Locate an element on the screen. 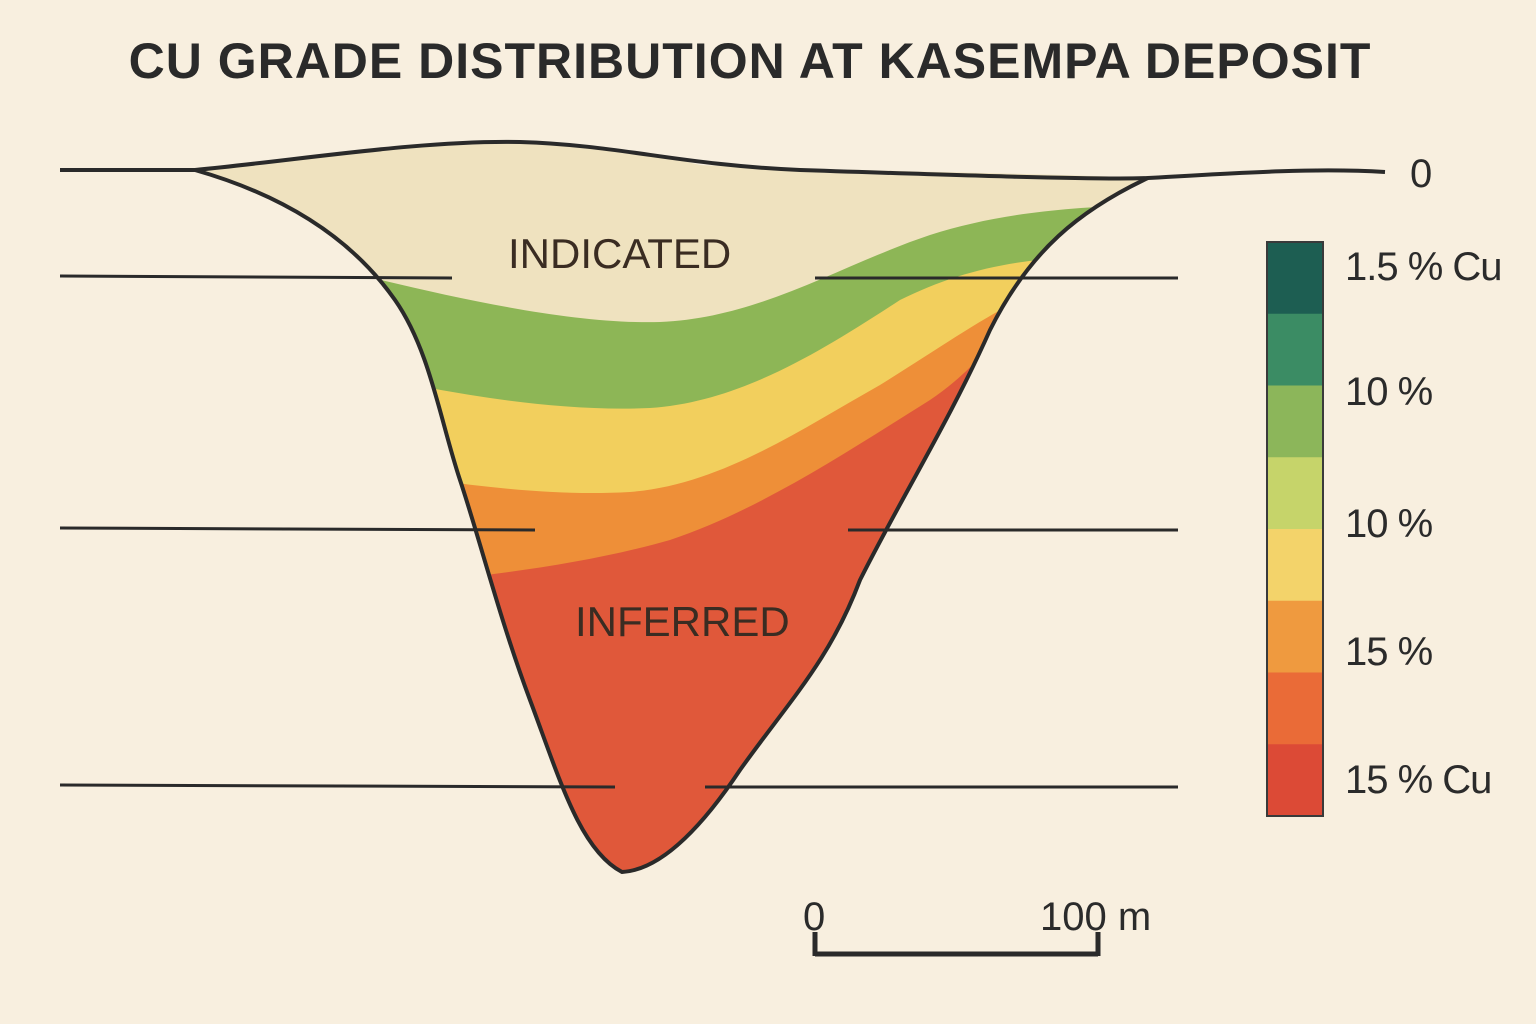  grade-legend-bar is located at coordinates (1295, 529).